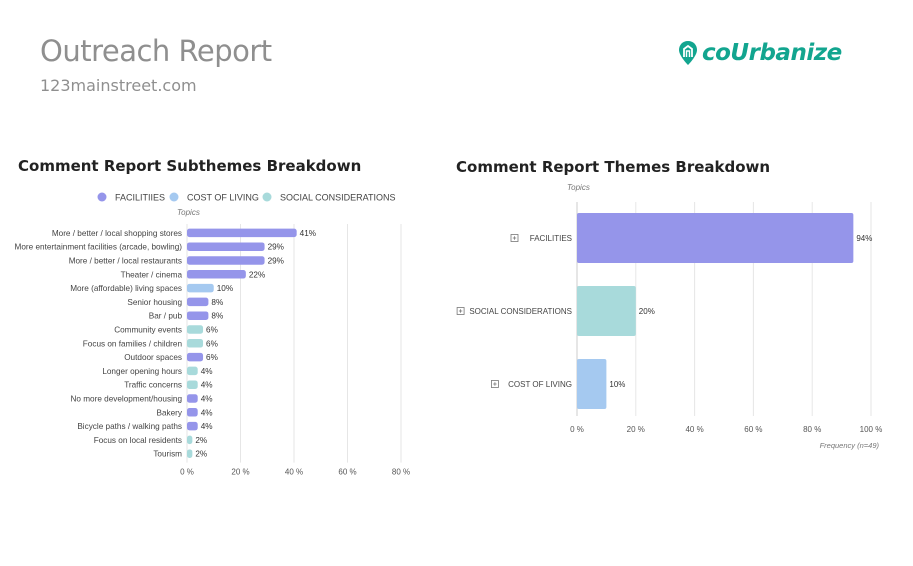 The width and height of the screenshot is (913, 566). Describe the element at coordinates (551, 238) in the screenshot. I see `category-label: FACILITIES` at that location.